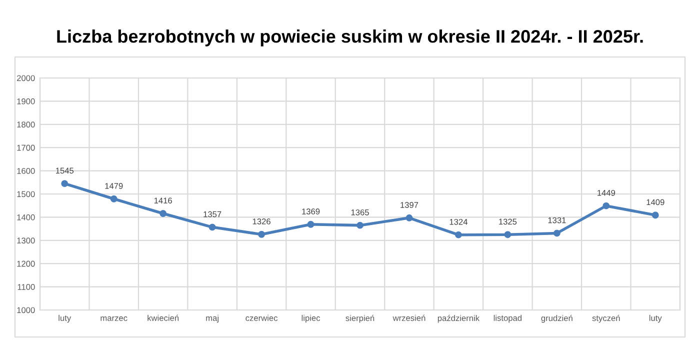  I want to click on y-tick-label: 1200, so click(26, 263).